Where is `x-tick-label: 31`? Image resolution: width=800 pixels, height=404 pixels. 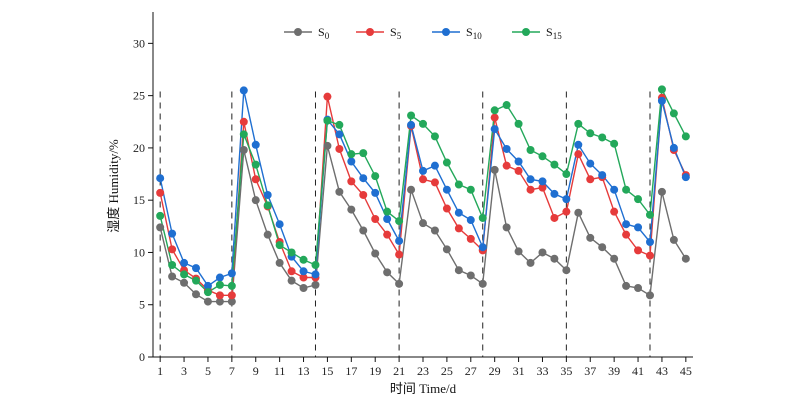
x-tick-label: 31 is located at coordinates (519, 371).